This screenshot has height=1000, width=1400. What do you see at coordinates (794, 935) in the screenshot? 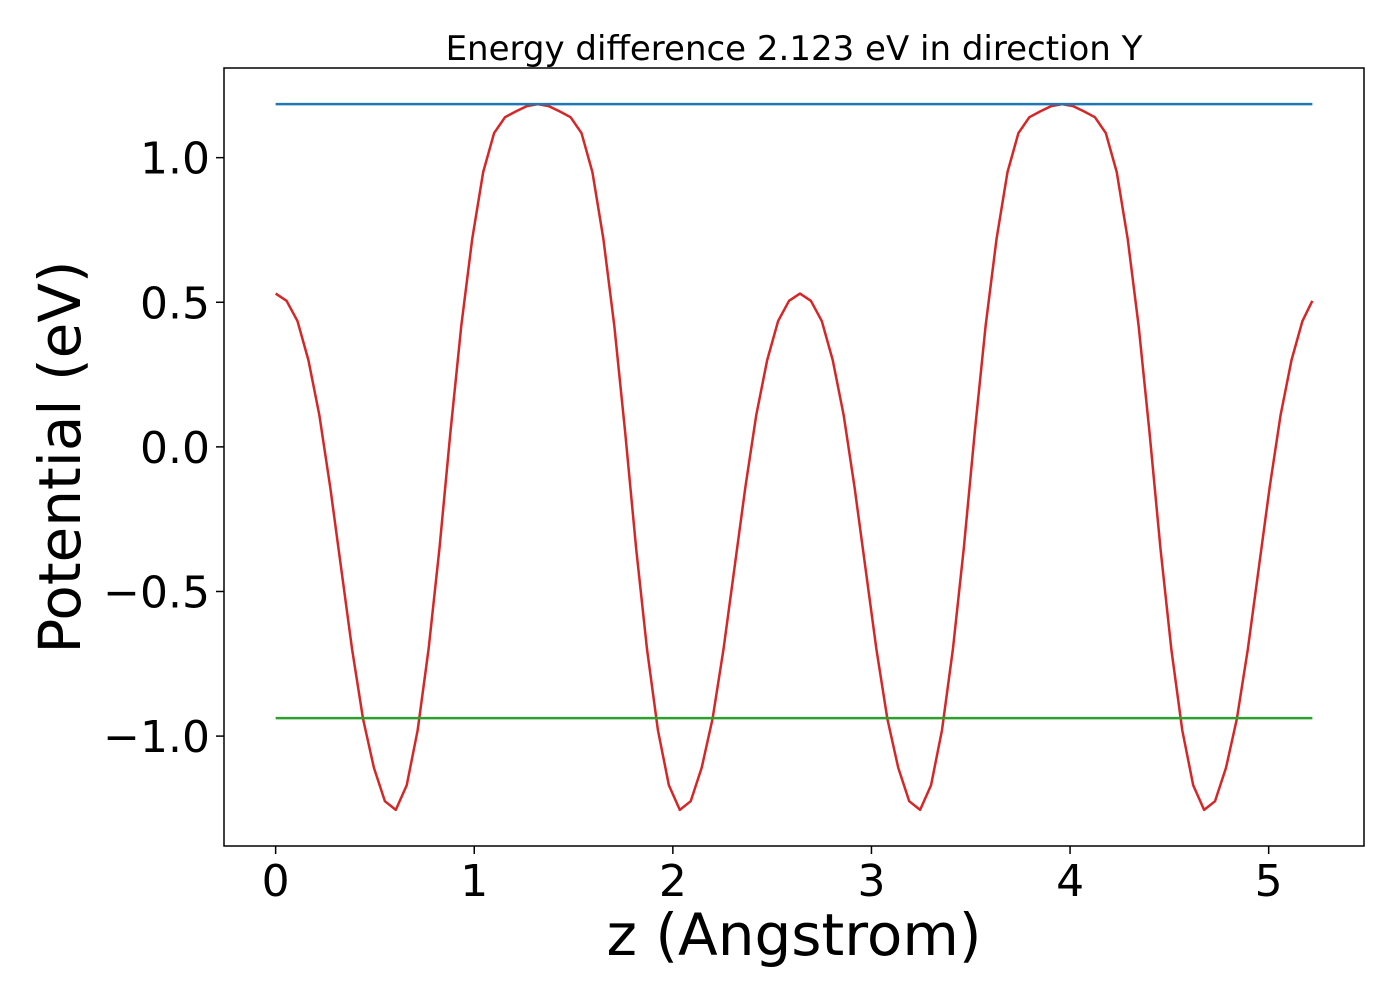
I see `x-axis-label: z (Angstrom)` at bounding box center [794, 935].